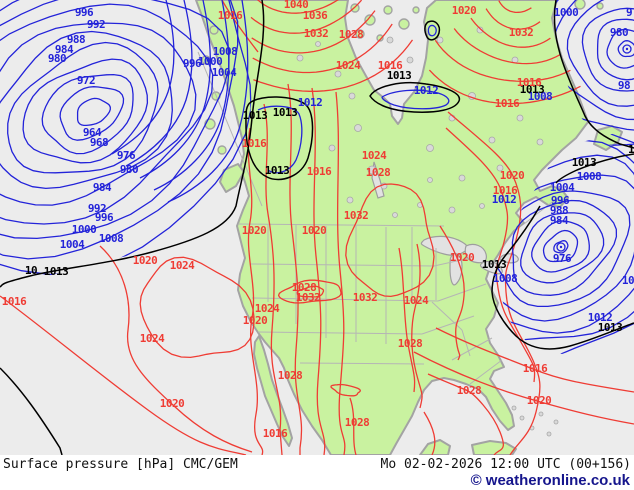  What do you see at coordinates (120, 464) in the screenshot?
I see `parameter-model-label: Surface pressure [hPa] CMC/GEM` at bounding box center [120, 464].